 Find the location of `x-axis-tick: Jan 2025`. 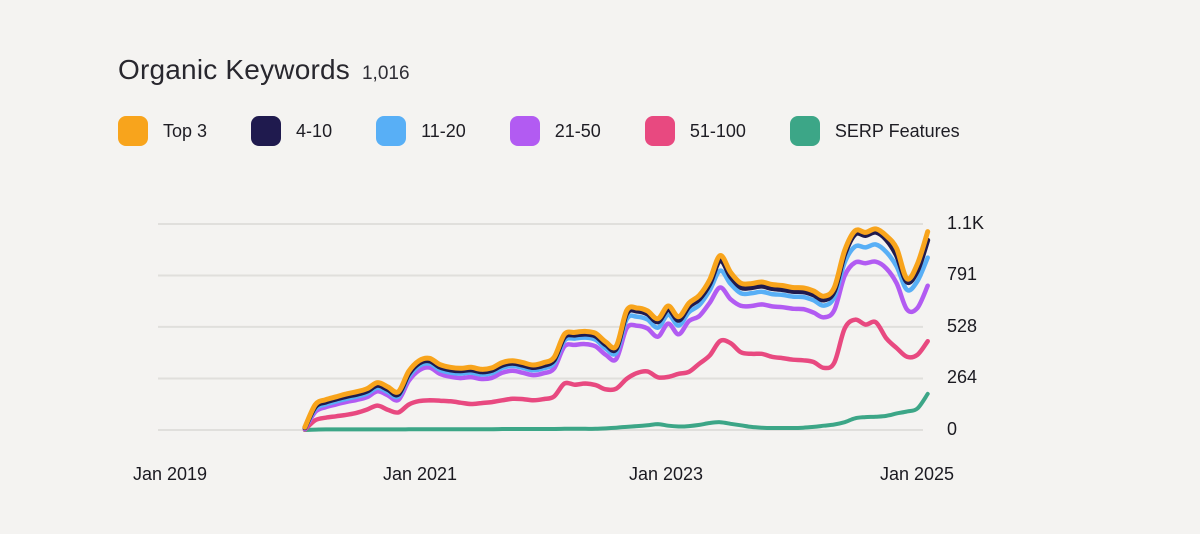

x-axis-tick: Jan 2025 is located at coordinates (917, 474).